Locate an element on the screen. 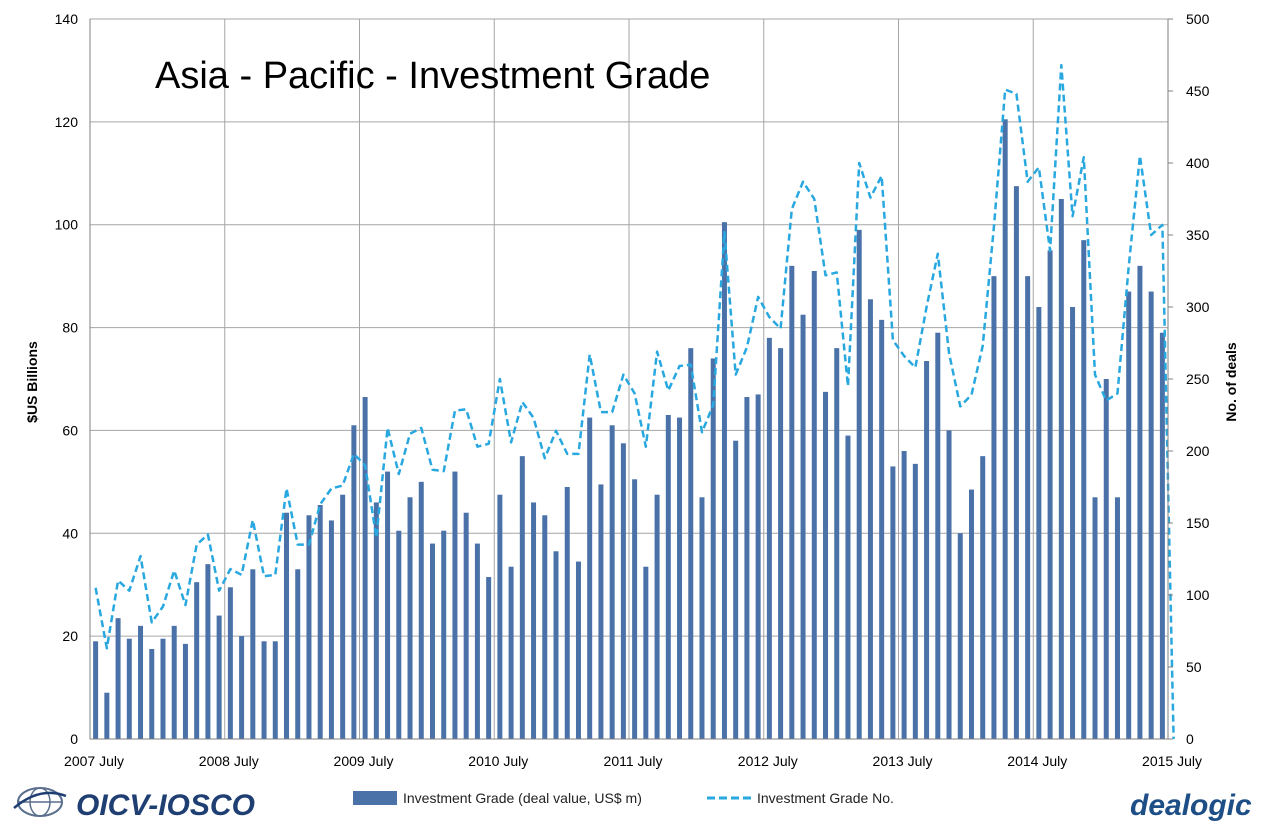 Image resolution: width=1262 pixels, height=825 pixels. chart-title: Asia - Pacific - Investment Grade is located at coordinates (432, 76).